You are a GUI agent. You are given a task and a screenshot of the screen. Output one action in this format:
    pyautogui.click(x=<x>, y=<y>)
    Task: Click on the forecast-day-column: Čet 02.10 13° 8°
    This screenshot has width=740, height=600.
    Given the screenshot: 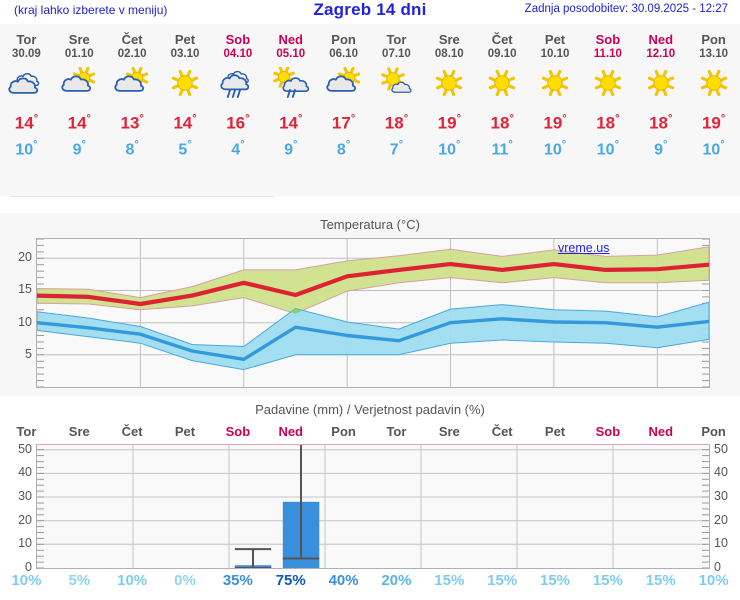 What is the action you would take?
    pyautogui.click(x=132, y=110)
    